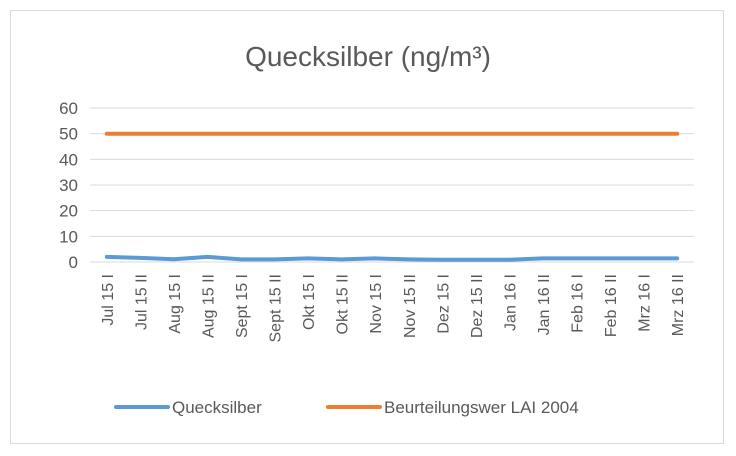 The width and height of the screenshot is (736, 456). I want to click on x-tick-label: Jul 15 I, so click(108, 300).